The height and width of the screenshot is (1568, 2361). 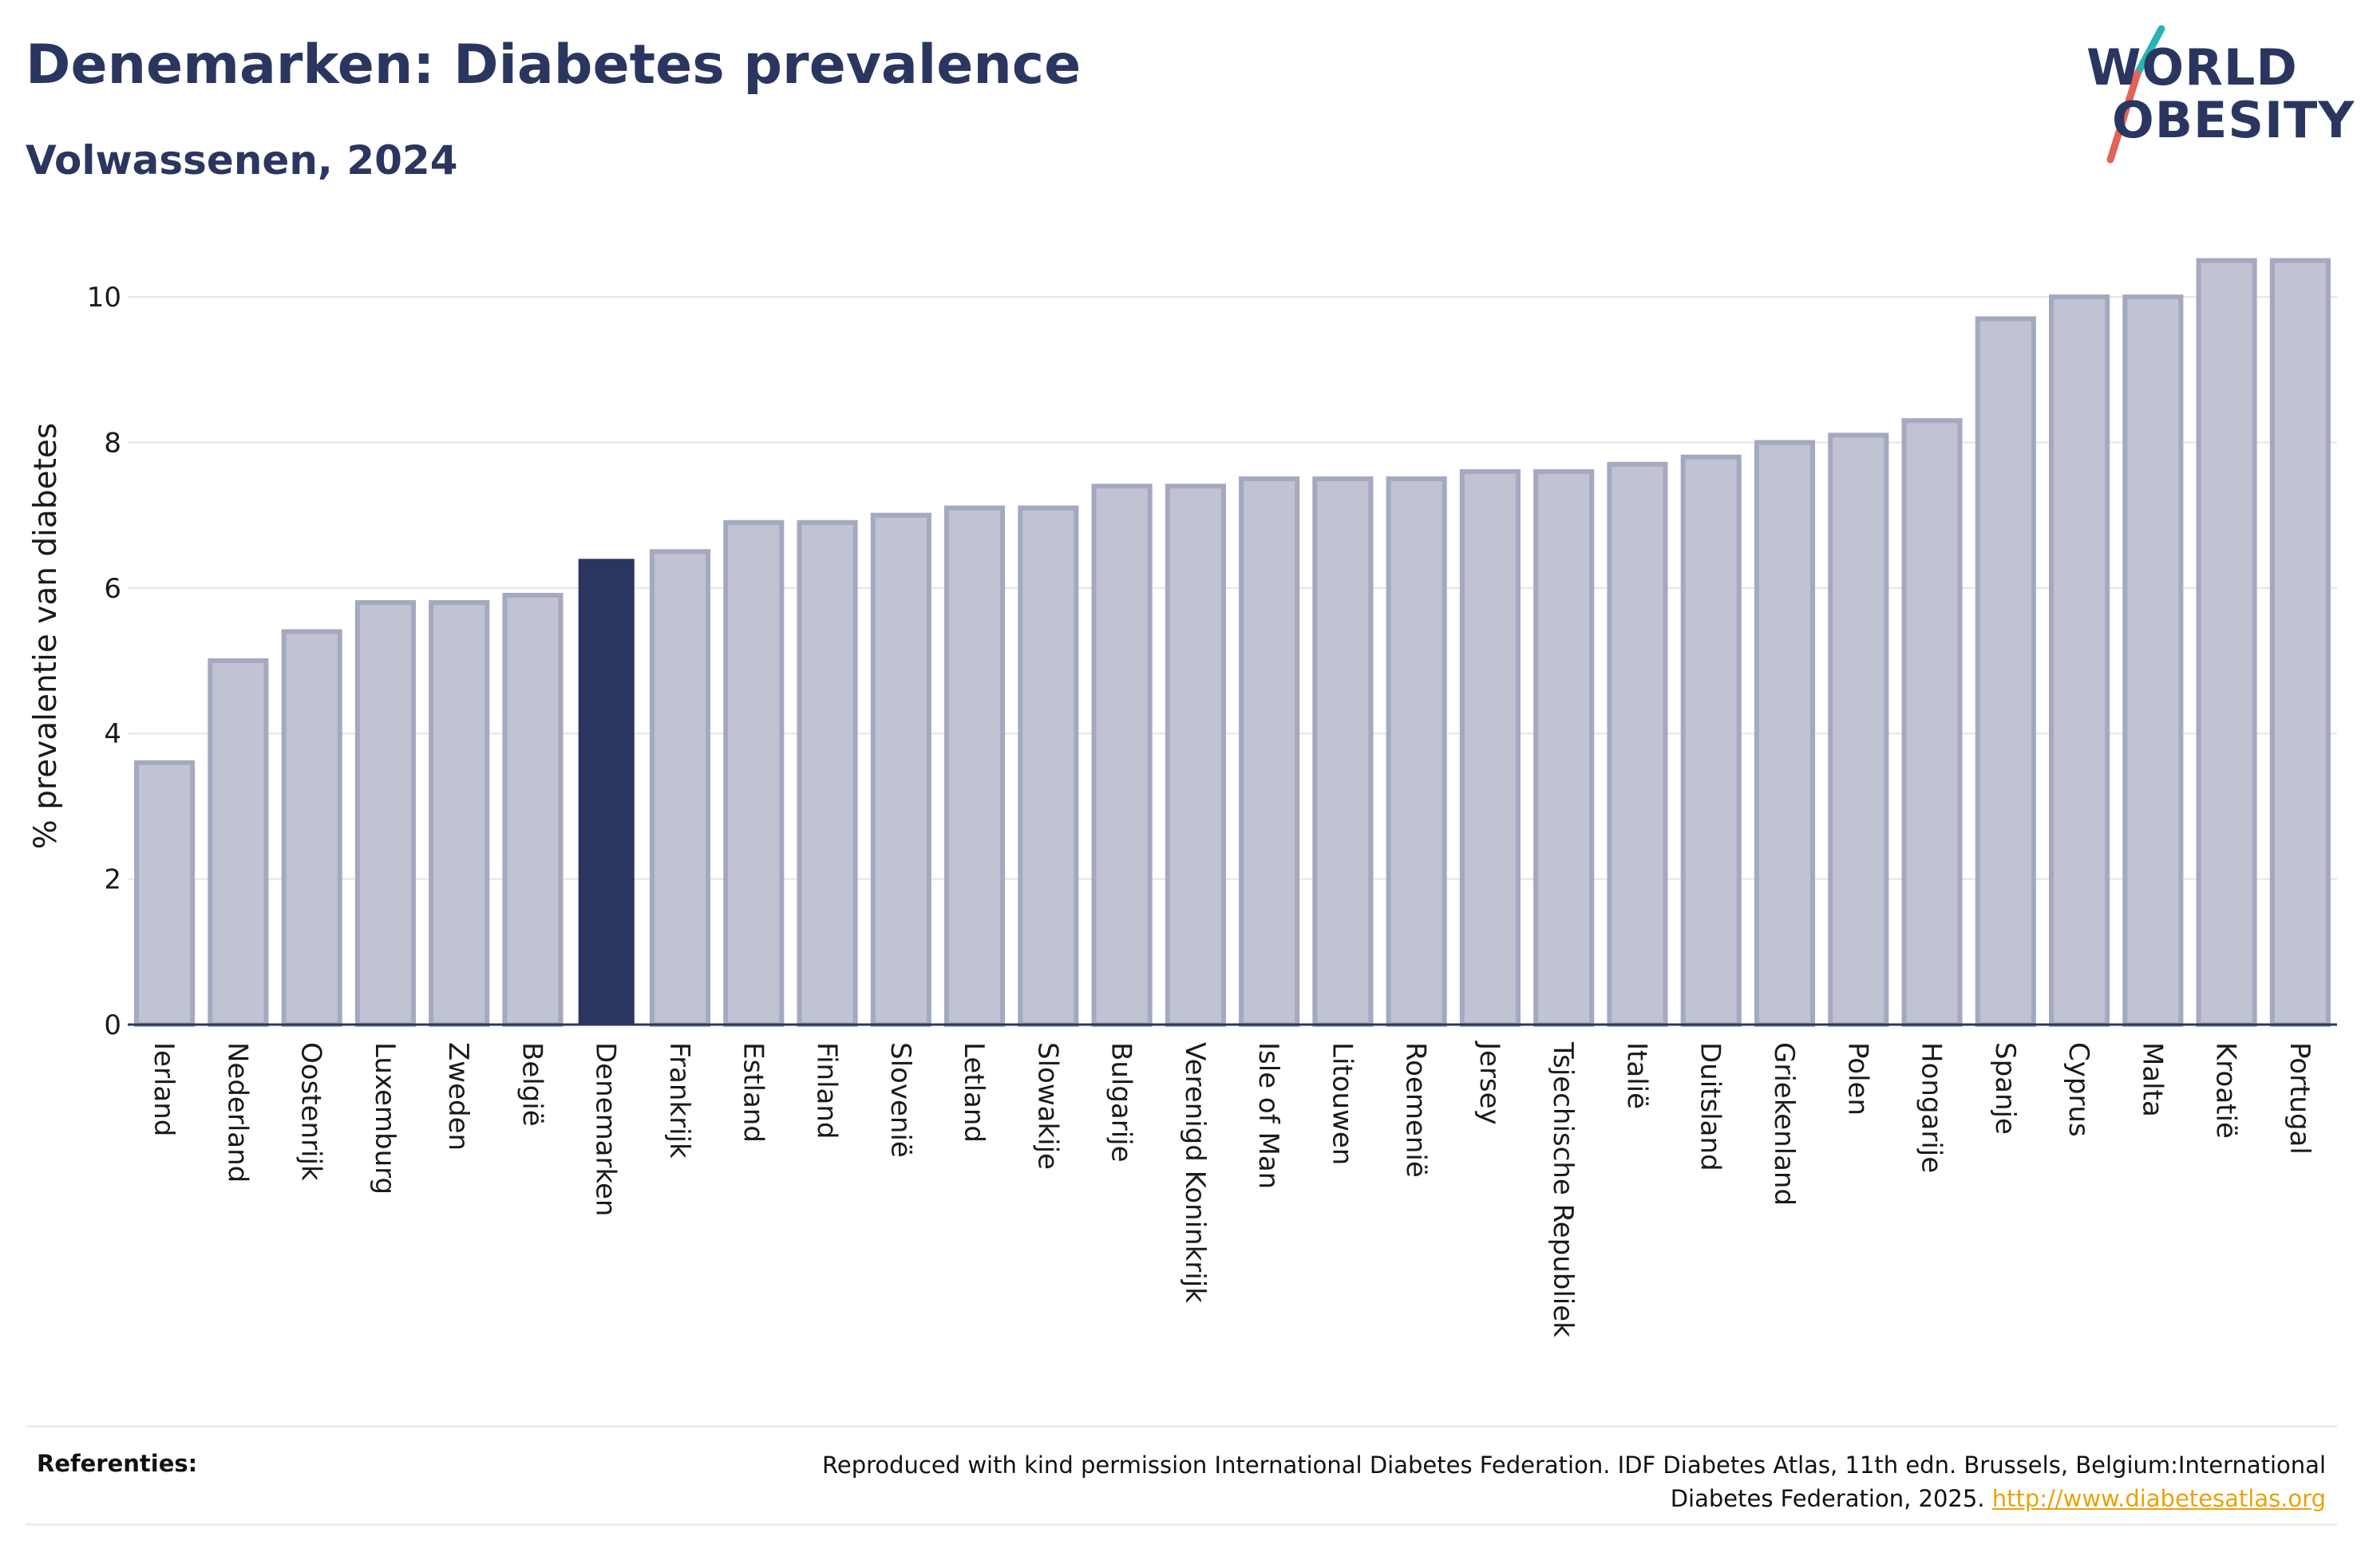 I want to click on x-tick-label: Jersey, so click(x=1489, y=1083).